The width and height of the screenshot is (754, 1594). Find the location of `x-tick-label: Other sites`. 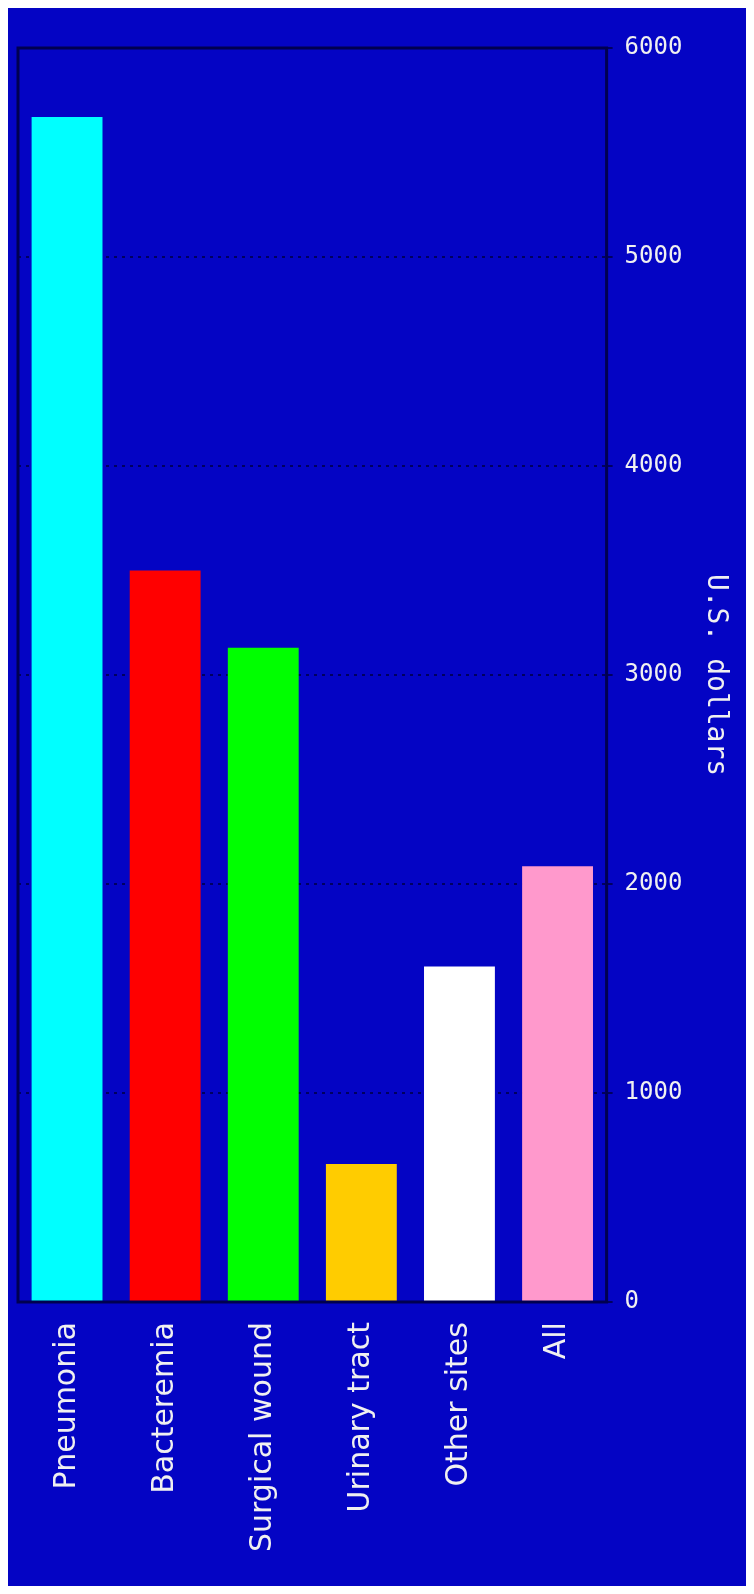

x-tick-label: Other sites is located at coordinates (457, 1404).